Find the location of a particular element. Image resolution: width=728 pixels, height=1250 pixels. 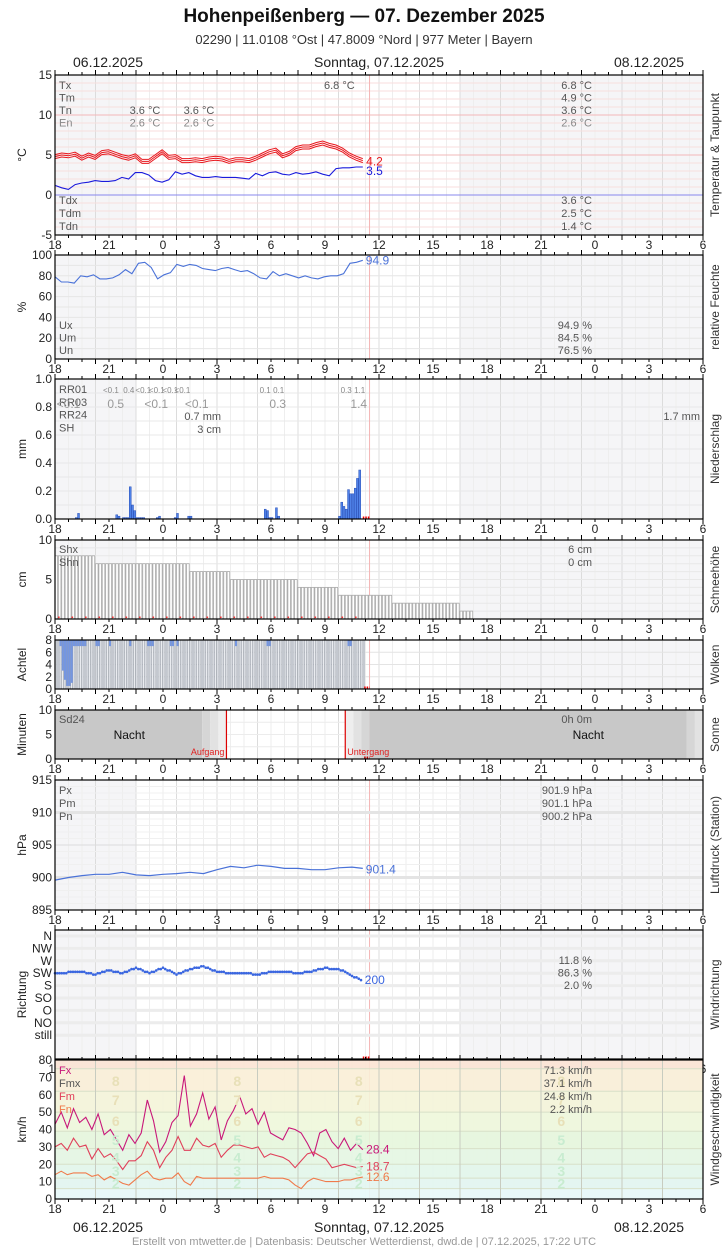

y-tick-label: 905 is located at coordinates (42, 845).